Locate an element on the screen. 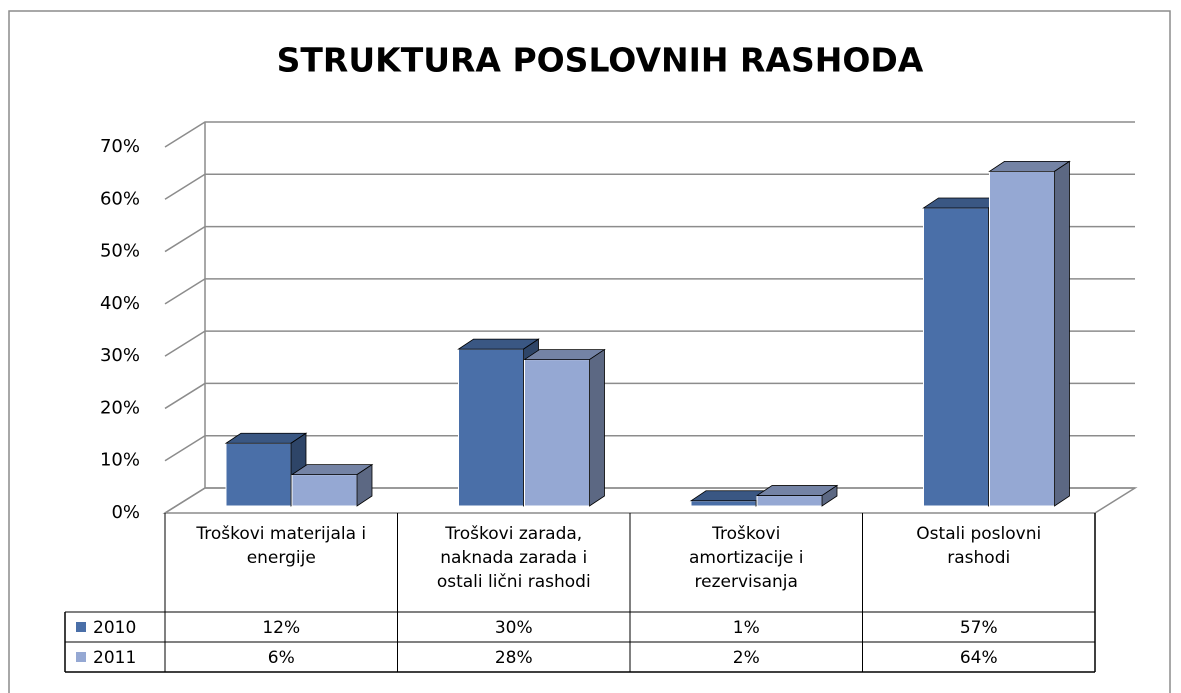 The height and width of the screenshot is (693, 1181). chart-title: STRUKTURA POSLOVNIH RASHODA is located at coordinates (600, 60).